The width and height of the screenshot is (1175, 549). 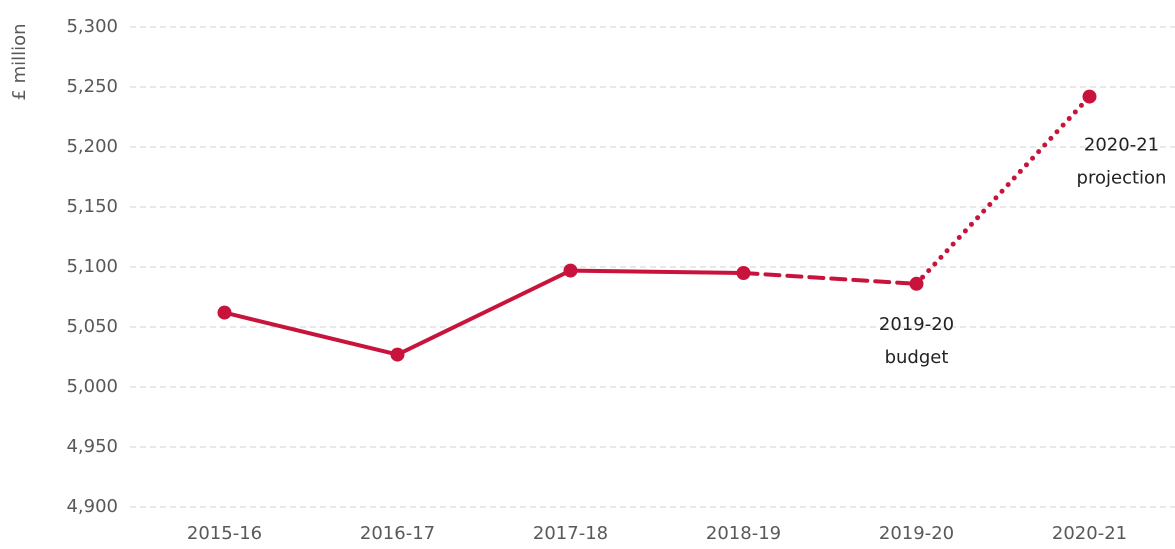 What do you see at coordinates (92, 266) in the screenshot?
I see `y-tick-label: 5,100` at bounding box center [92, 266].